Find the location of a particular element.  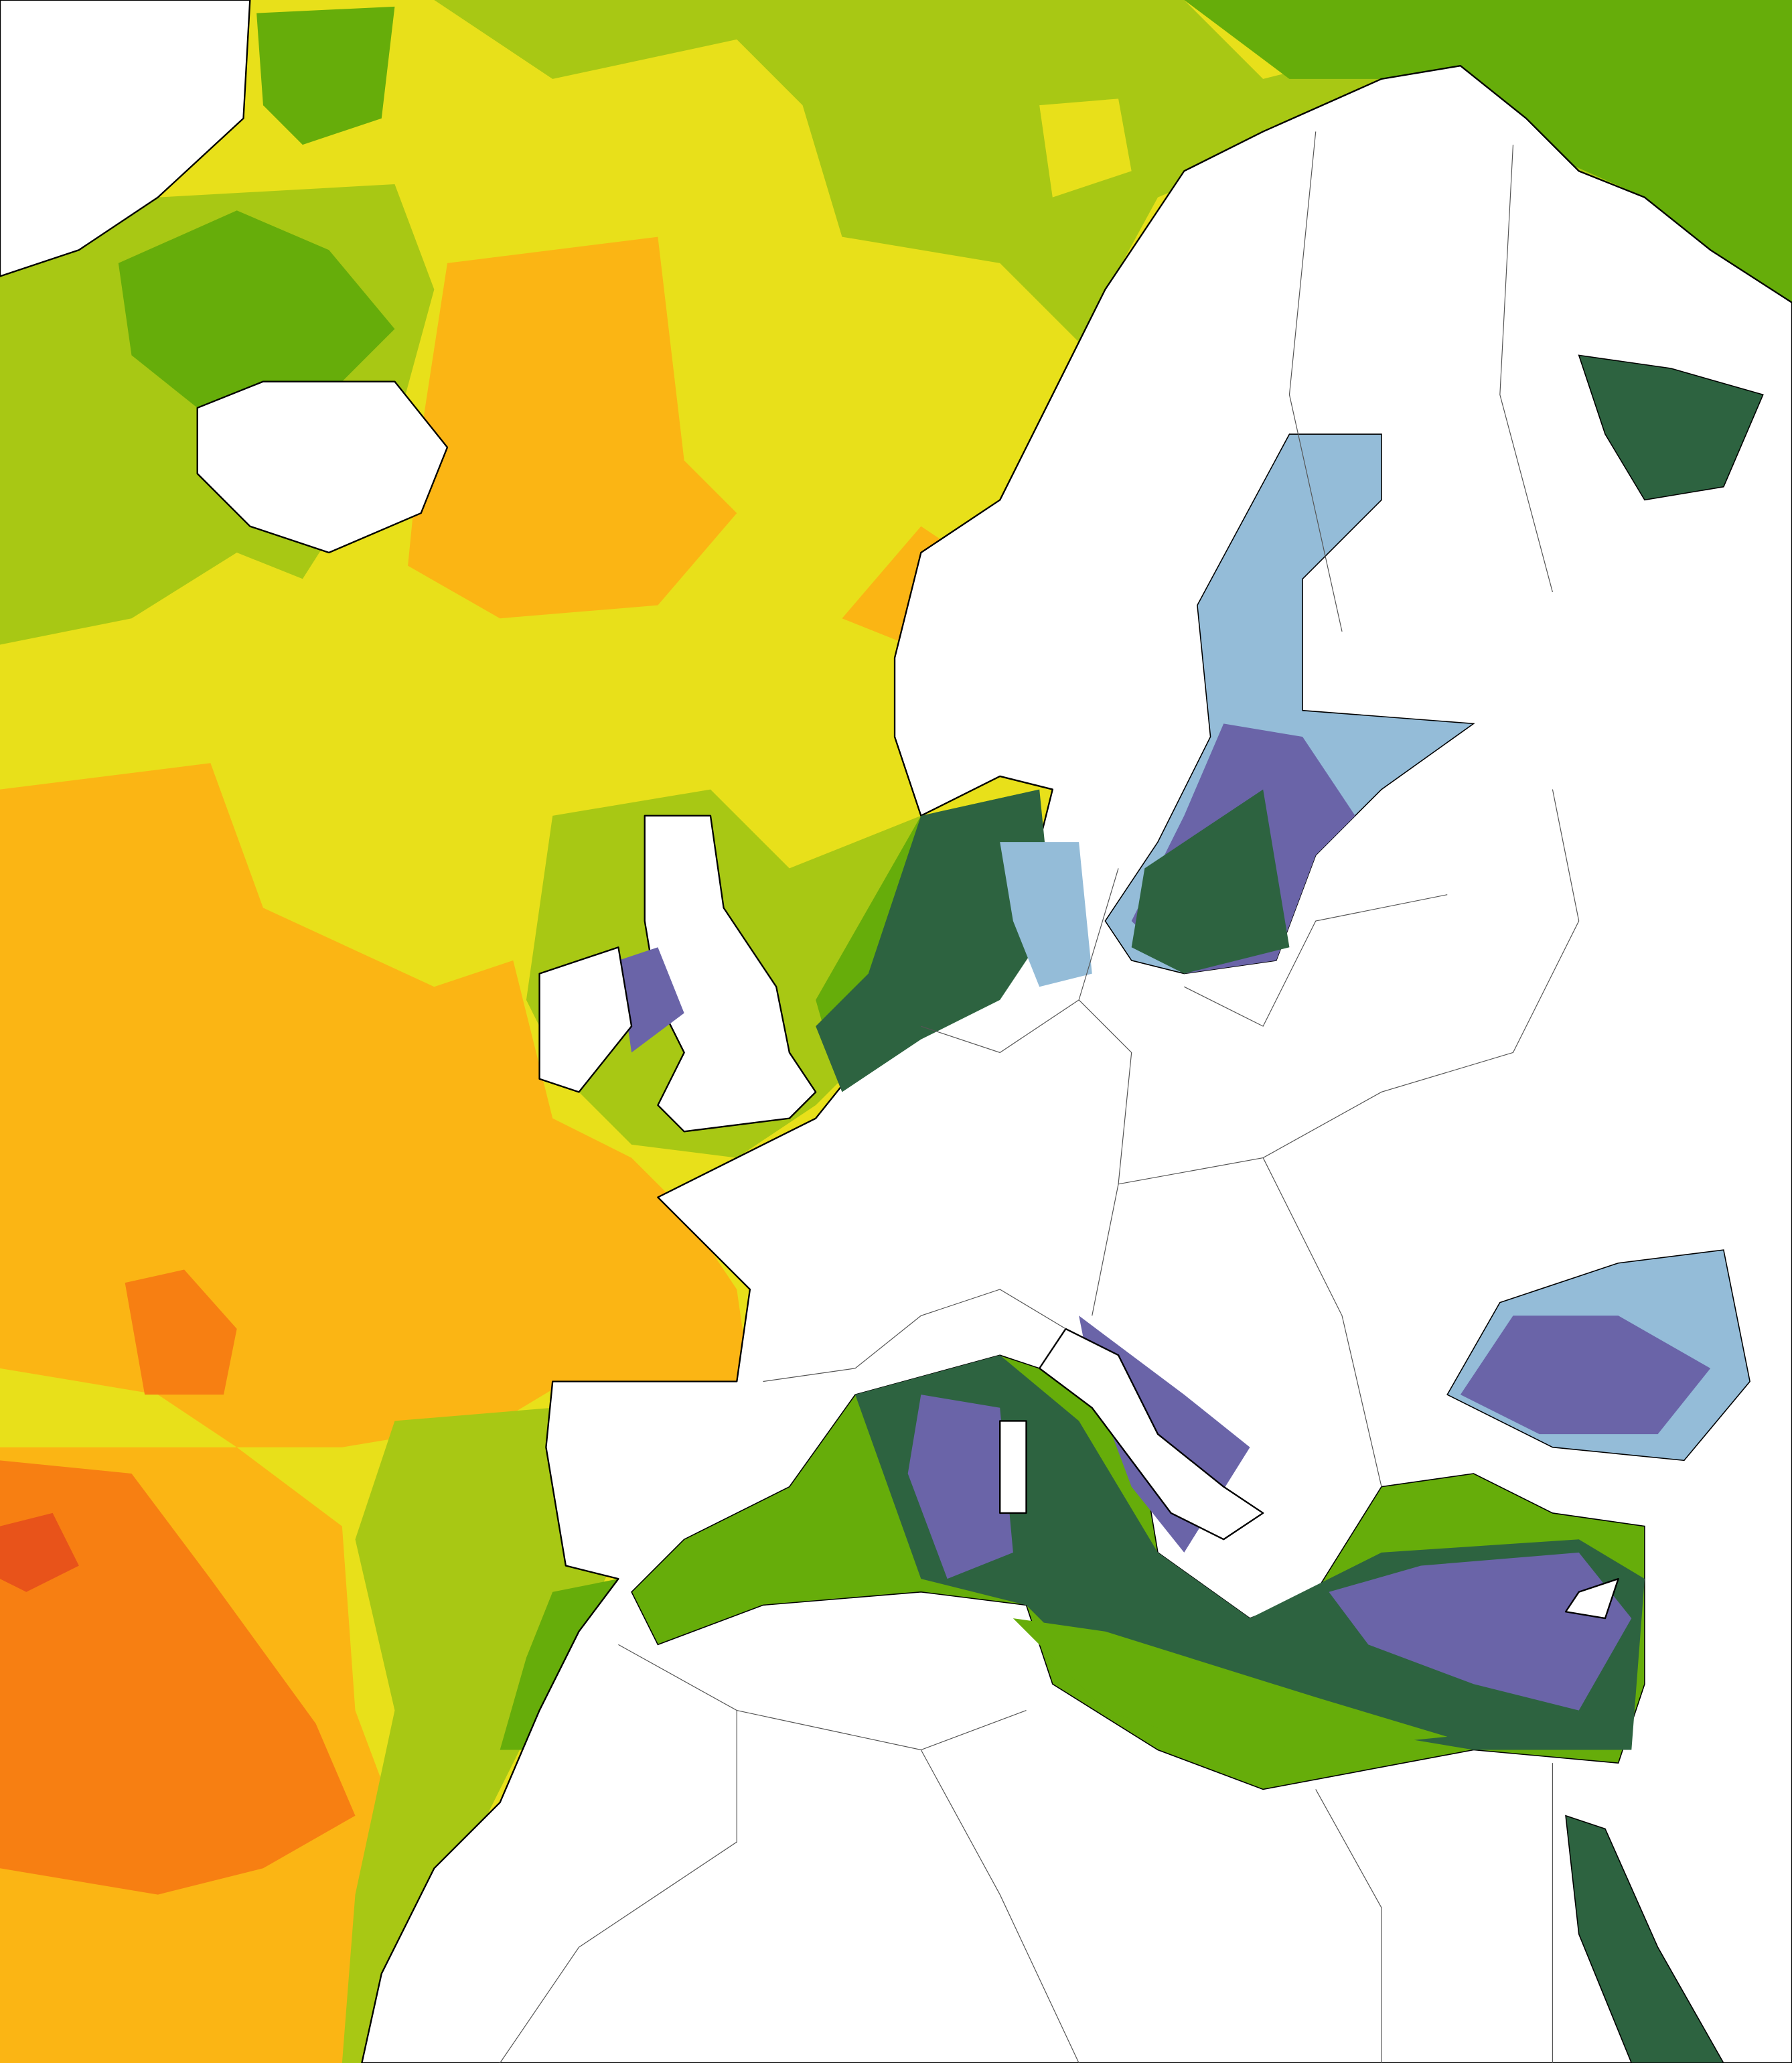

sea-zone-darkgreen is located at coordinates (1210, 881).